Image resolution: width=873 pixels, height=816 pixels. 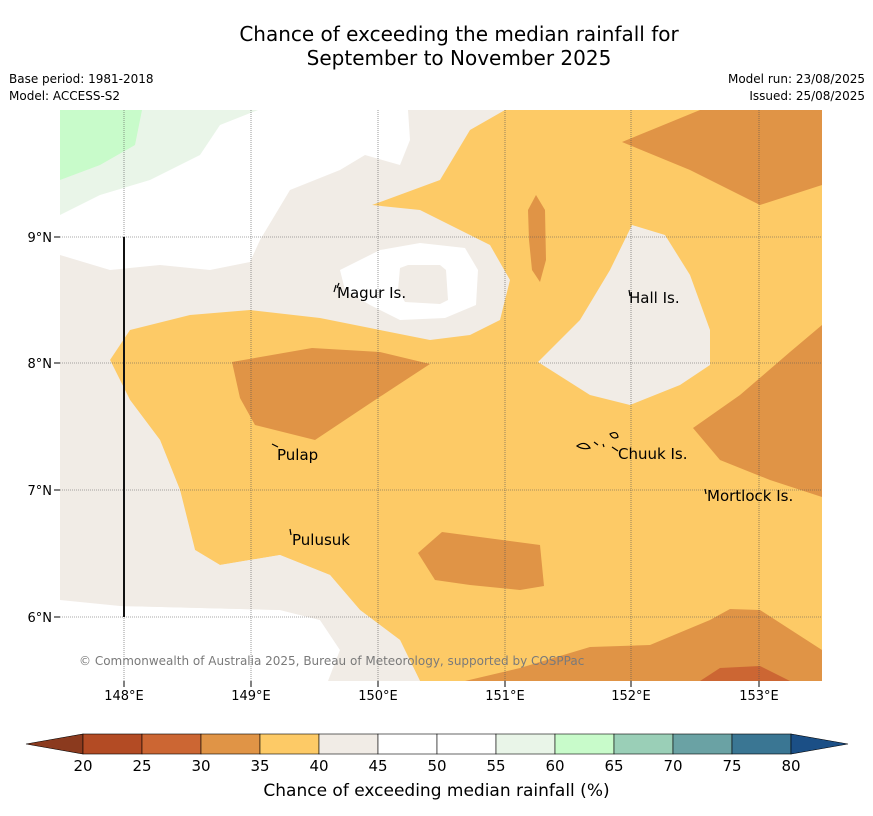 I want to click on label-mortlock: Mortlock Is., so click(x=750, y=496).